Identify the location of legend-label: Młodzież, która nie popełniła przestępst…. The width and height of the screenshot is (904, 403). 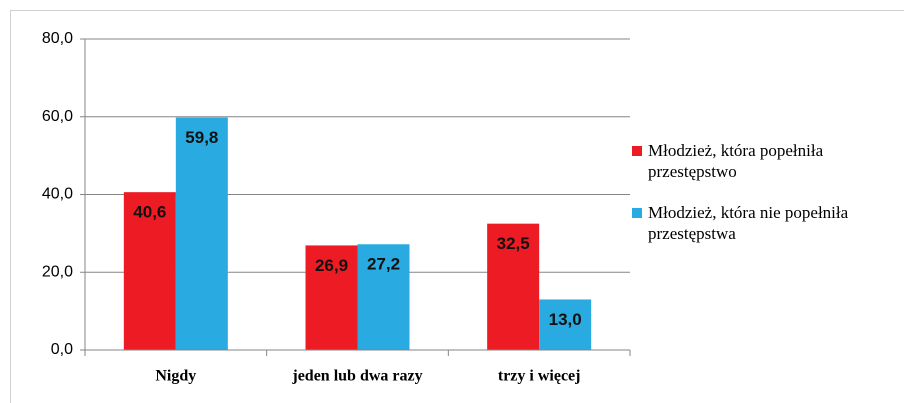
(748, 223).